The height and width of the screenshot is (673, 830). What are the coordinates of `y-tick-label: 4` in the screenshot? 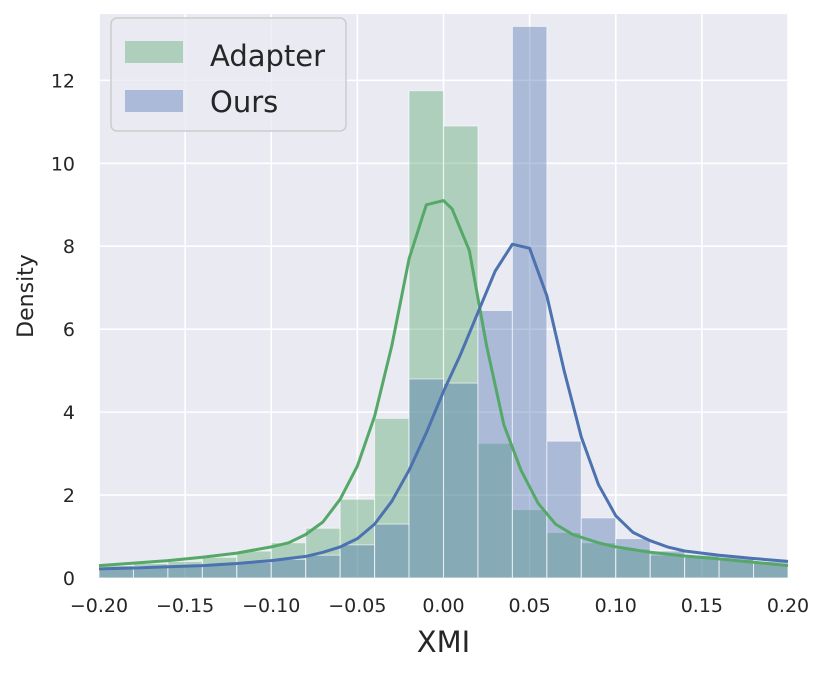 It's located at (69, 413).